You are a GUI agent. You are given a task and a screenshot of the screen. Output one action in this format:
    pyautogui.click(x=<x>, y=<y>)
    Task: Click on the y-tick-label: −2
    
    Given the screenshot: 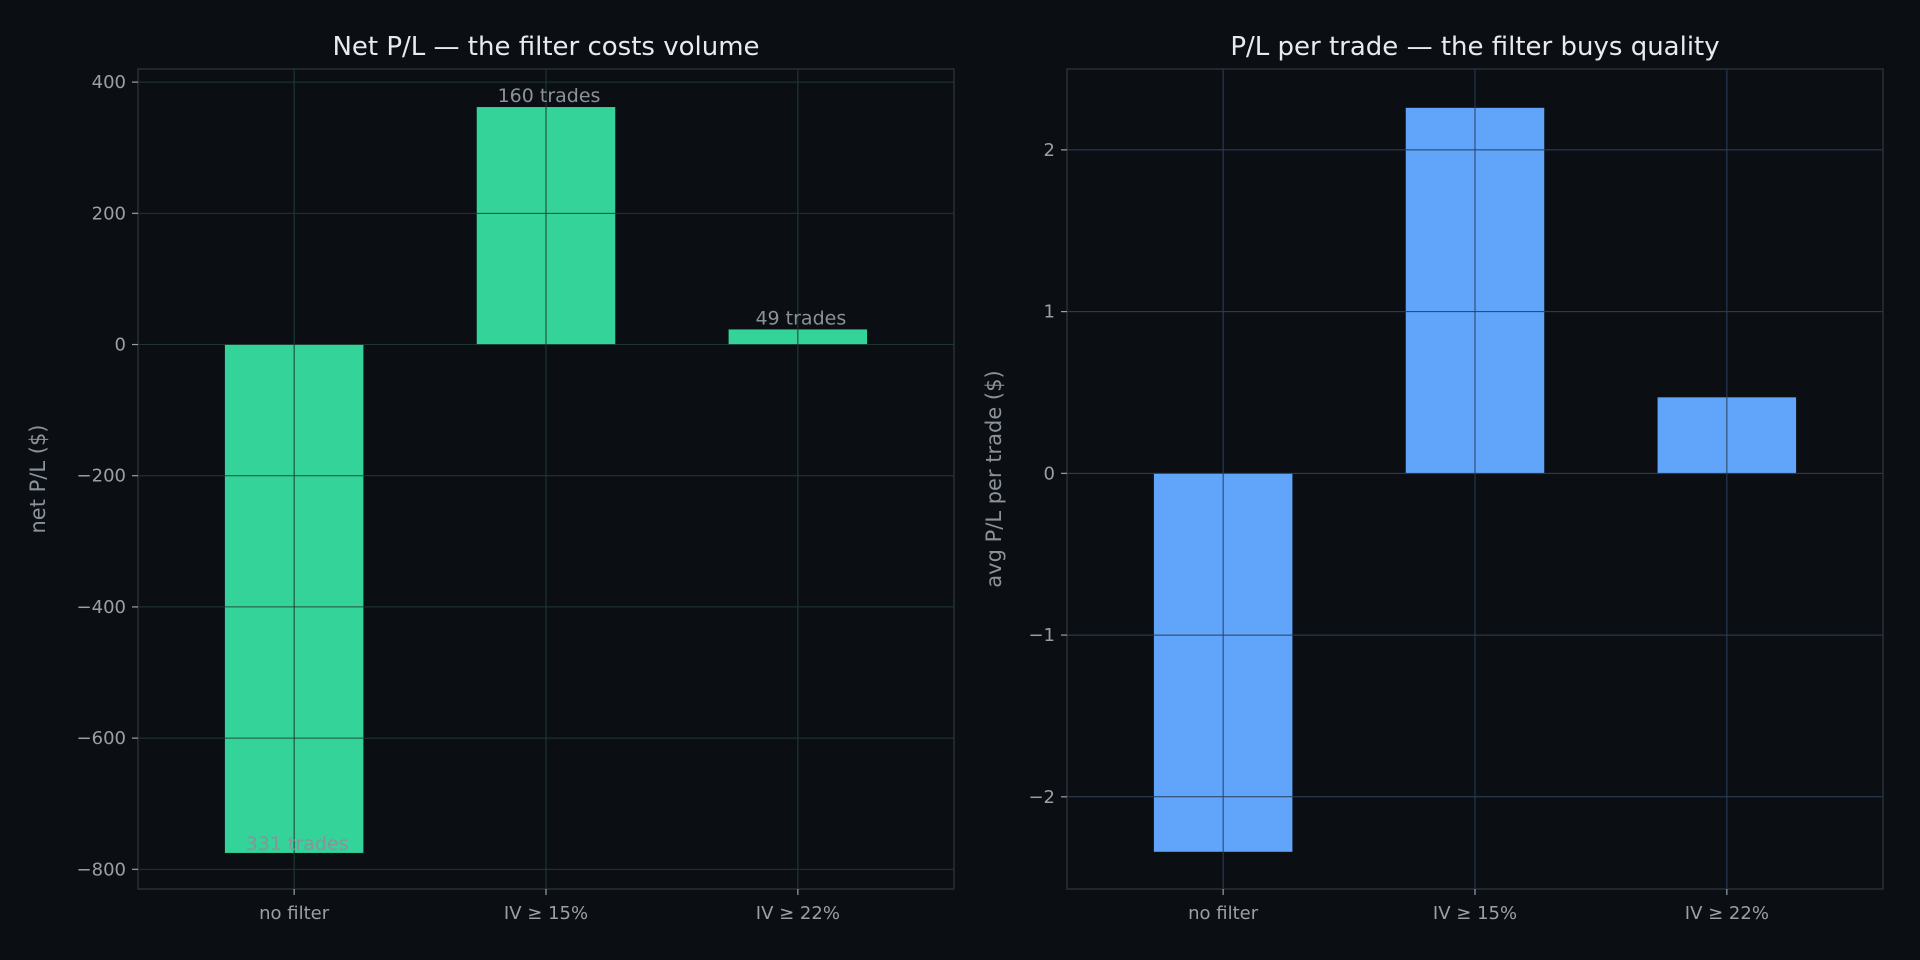 What is the action you would take?
    pyautogui.click(x=1041, y=797)
    